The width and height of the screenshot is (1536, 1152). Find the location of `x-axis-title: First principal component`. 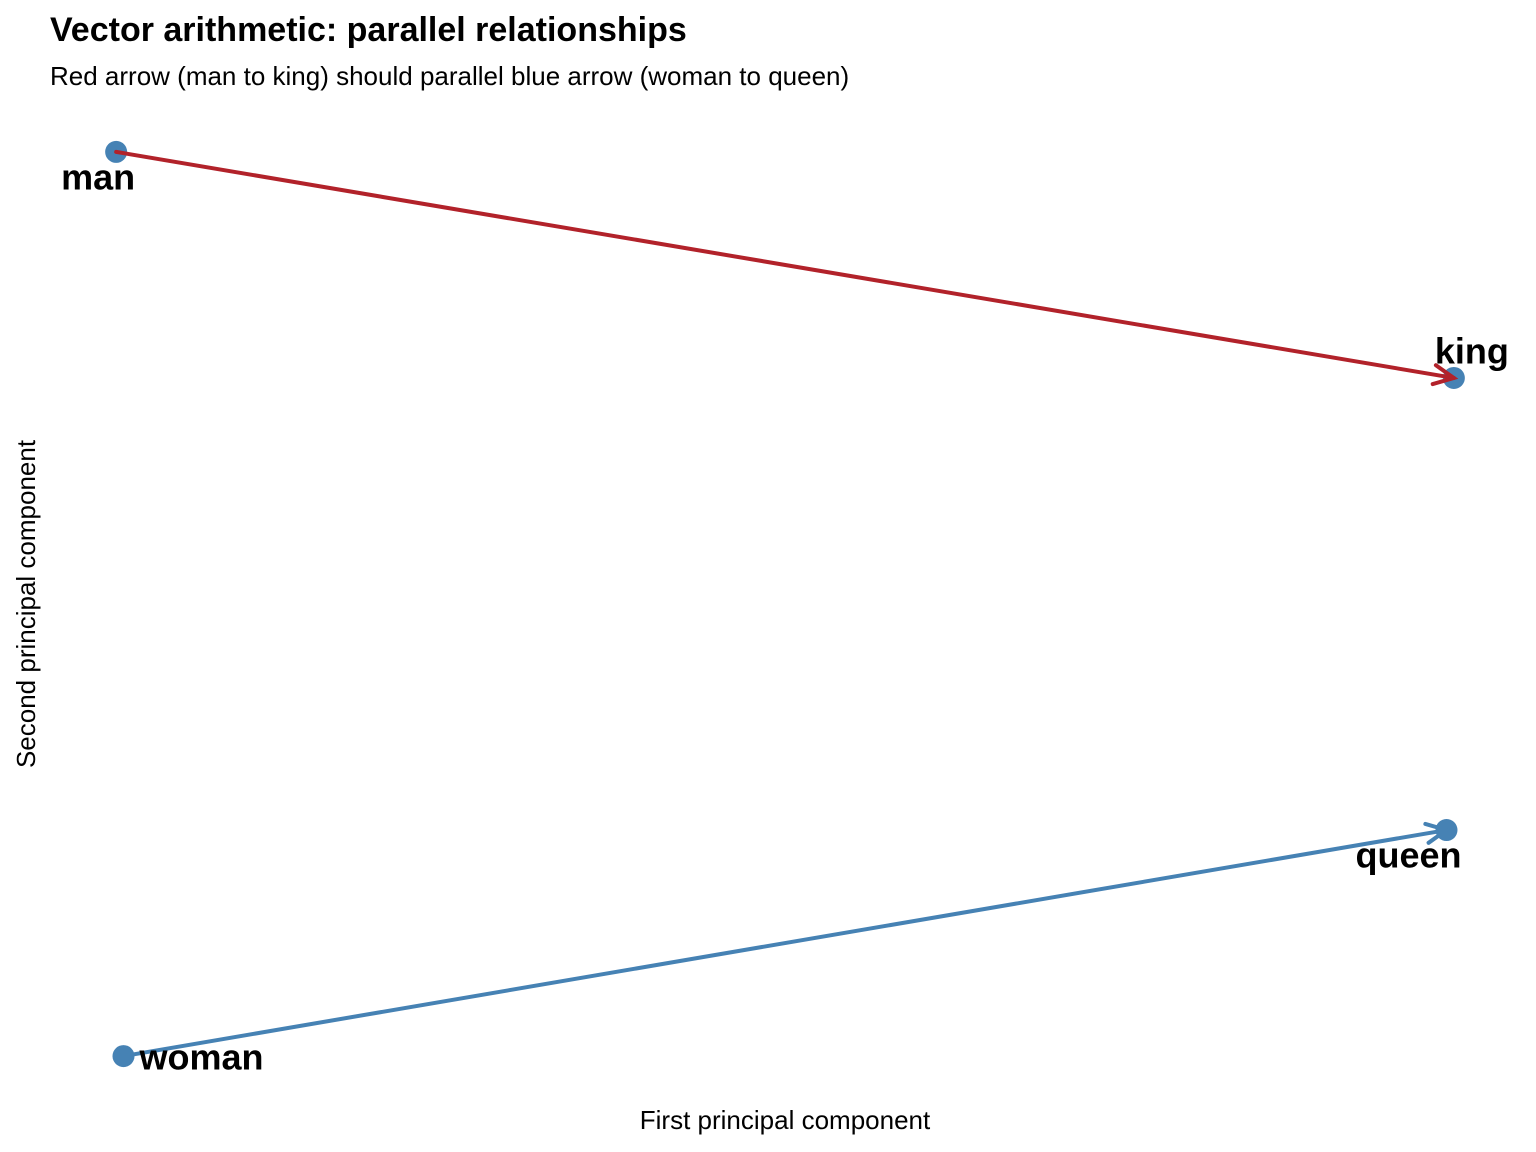

x-axis-title: First principal component is located at coordinates (785, 1120).